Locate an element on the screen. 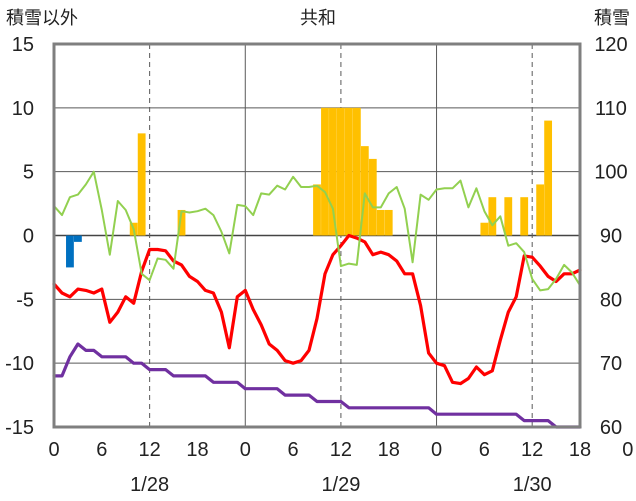 The image size is (636, 501). left-tick-label: -10 is located at coordinates (19, 364).